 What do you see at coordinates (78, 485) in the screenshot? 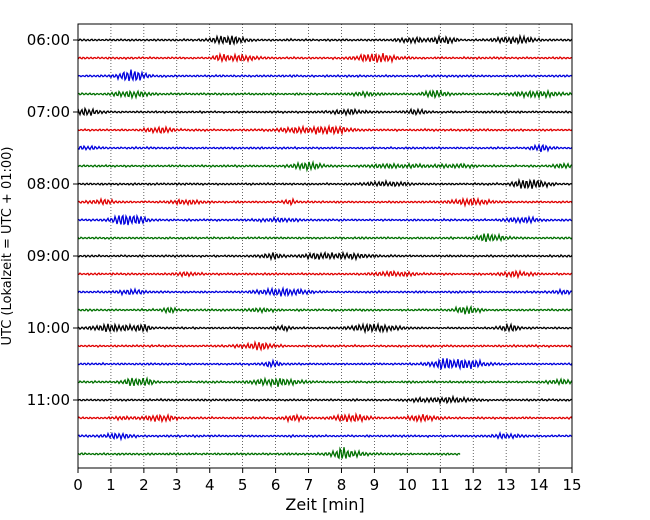
I see `x-tick-label: 0` at bounding box center [78, 485].